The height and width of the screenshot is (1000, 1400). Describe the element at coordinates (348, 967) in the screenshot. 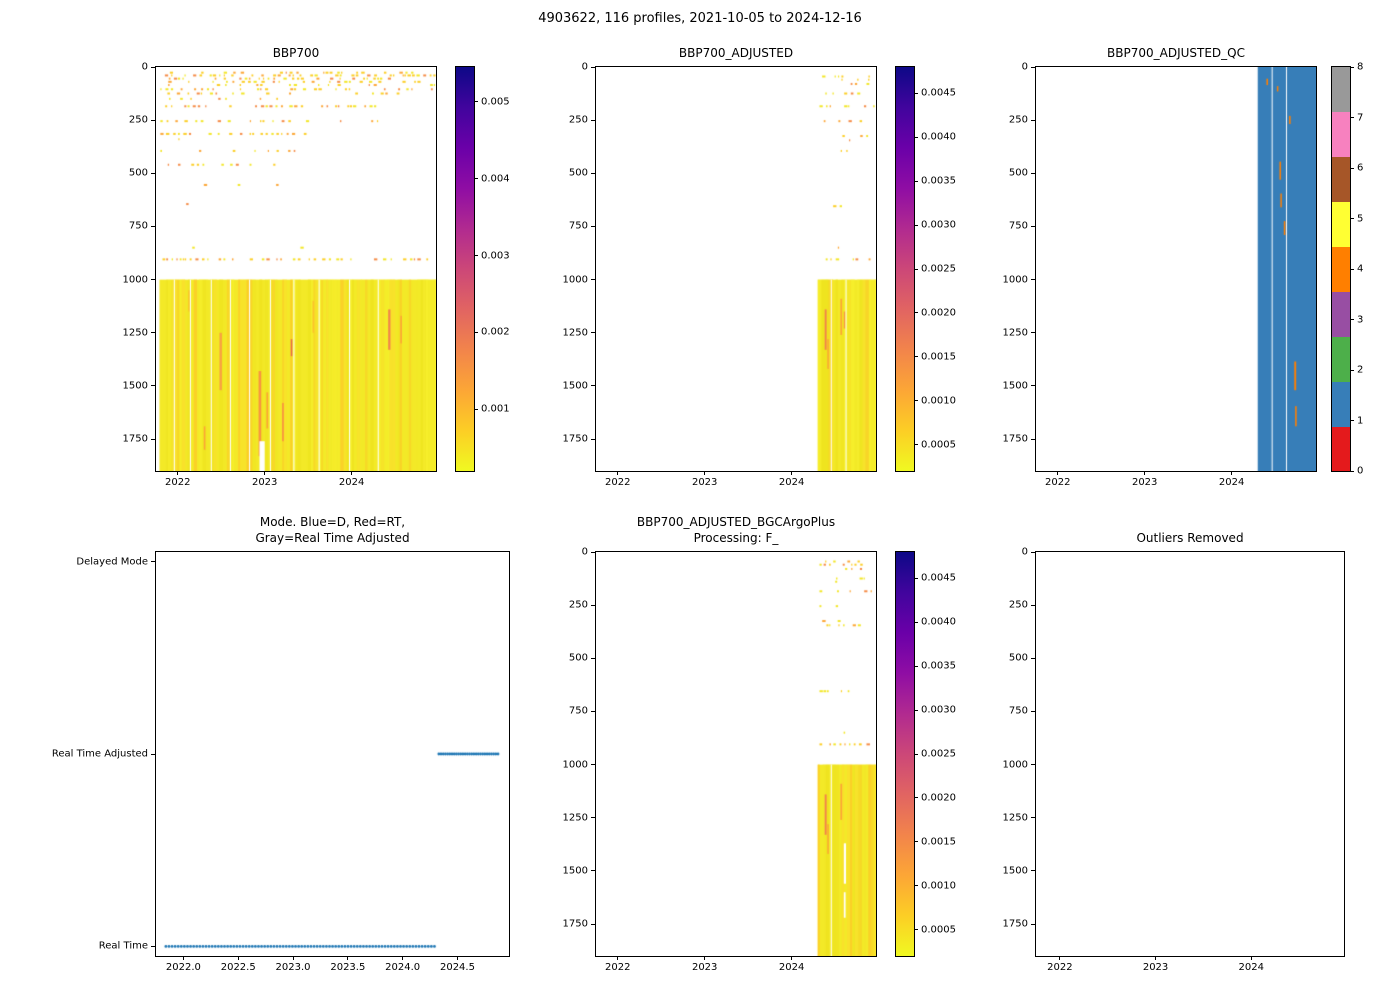

I see `x-tick-label: 2023.5` at that location.